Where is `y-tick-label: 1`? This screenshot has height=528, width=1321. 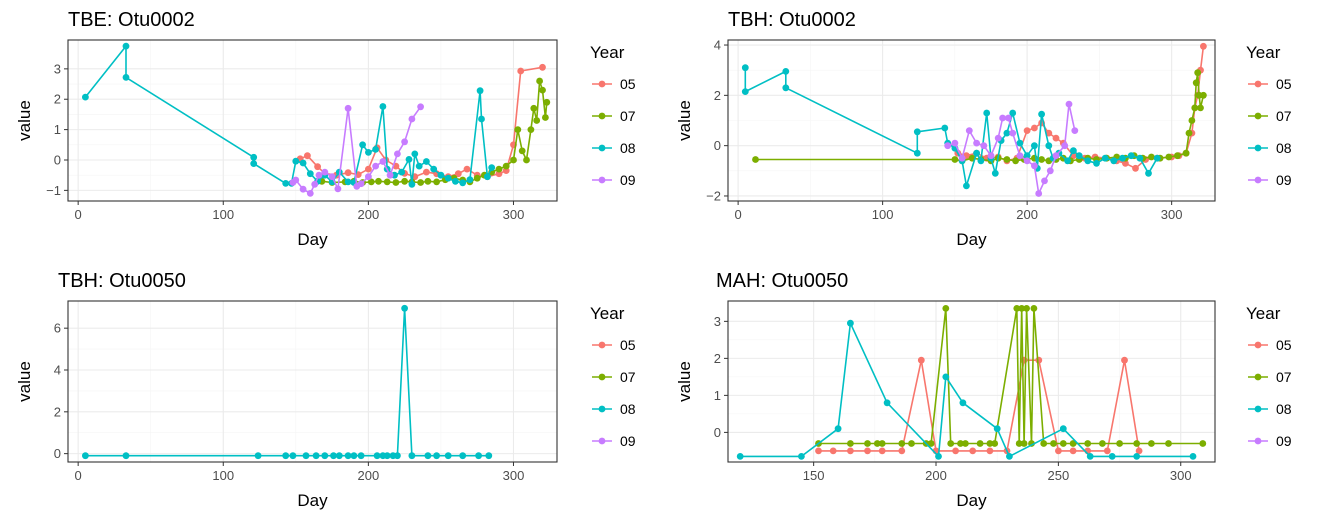 y-tick-label: 1 is located at coordinates (717, 395).